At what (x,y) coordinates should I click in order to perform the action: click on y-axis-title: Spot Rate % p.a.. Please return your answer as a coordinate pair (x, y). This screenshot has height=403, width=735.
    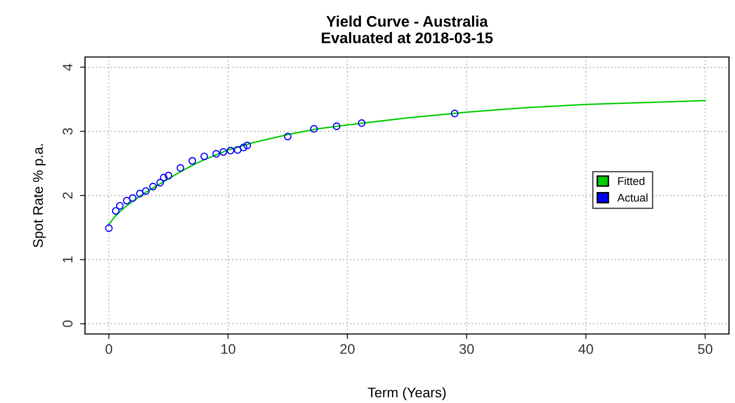
    Looking at the image, I should click on (39, 196).